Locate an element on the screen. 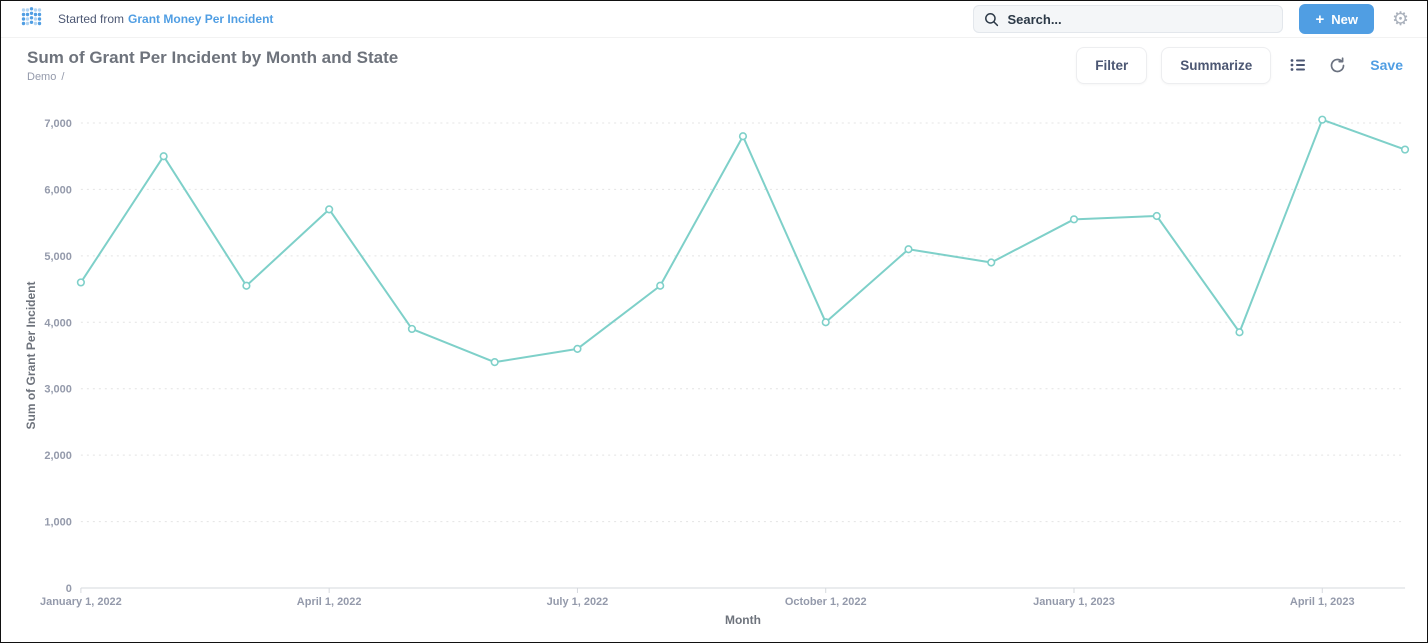  svg-text: April 1, 2022 is located at coordinates (329, 602).